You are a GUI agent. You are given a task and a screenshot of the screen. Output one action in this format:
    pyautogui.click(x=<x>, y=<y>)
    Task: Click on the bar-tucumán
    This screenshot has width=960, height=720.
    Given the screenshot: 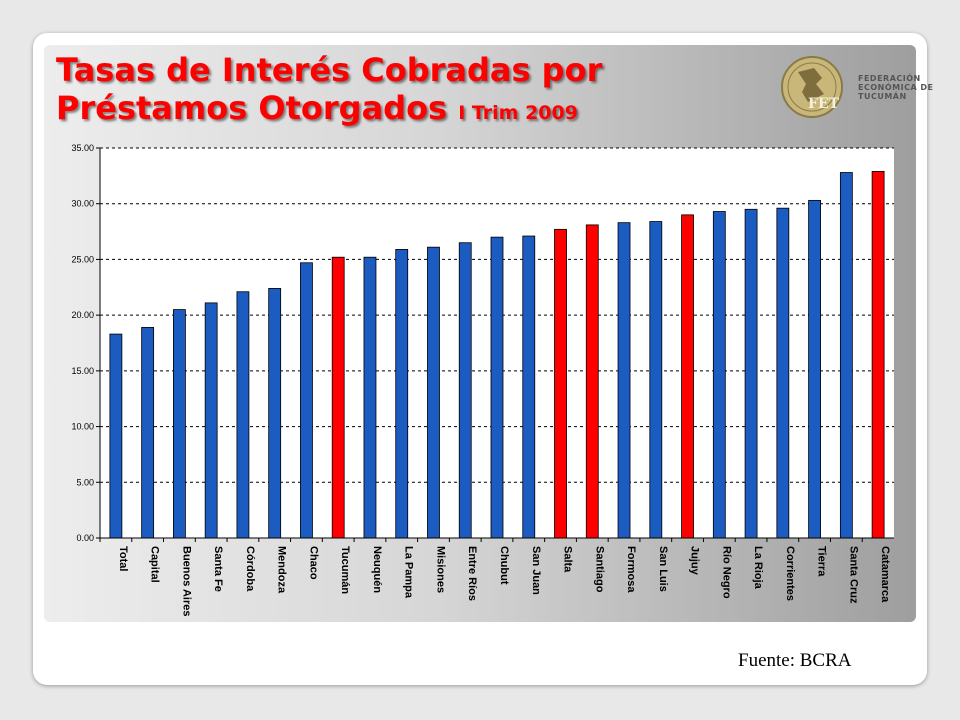 What is the action you would take?
    pyautogui.click(x=338, y=397)
    